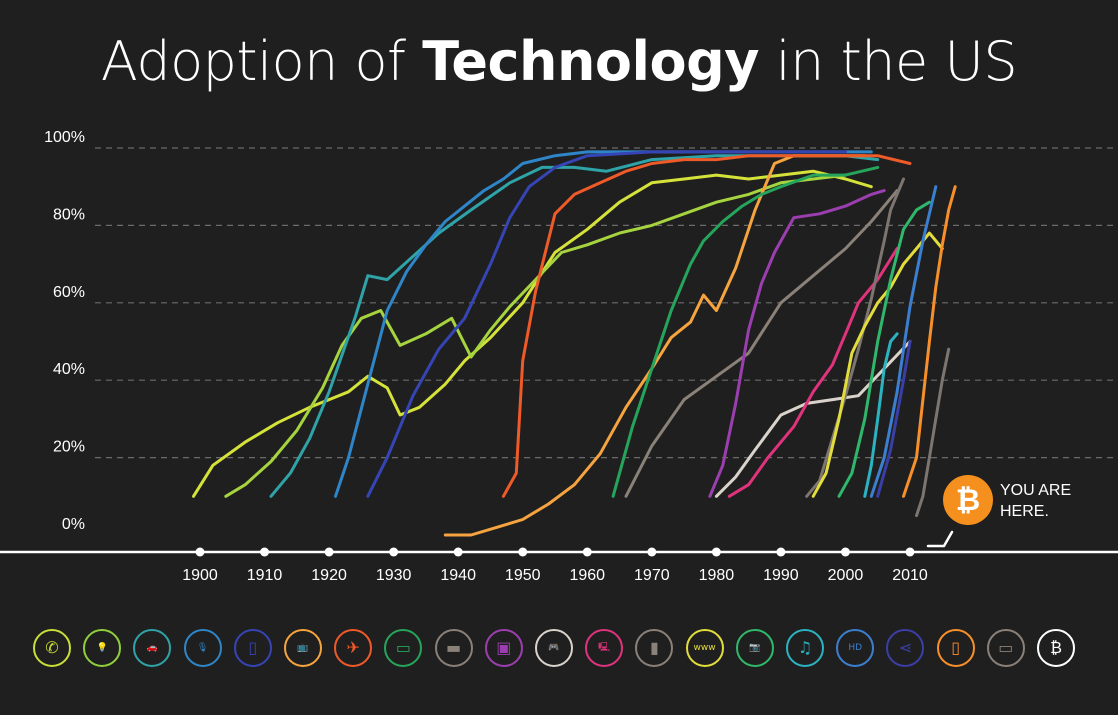  I want to click on y-tick-label: 60%, so click(69, 292).